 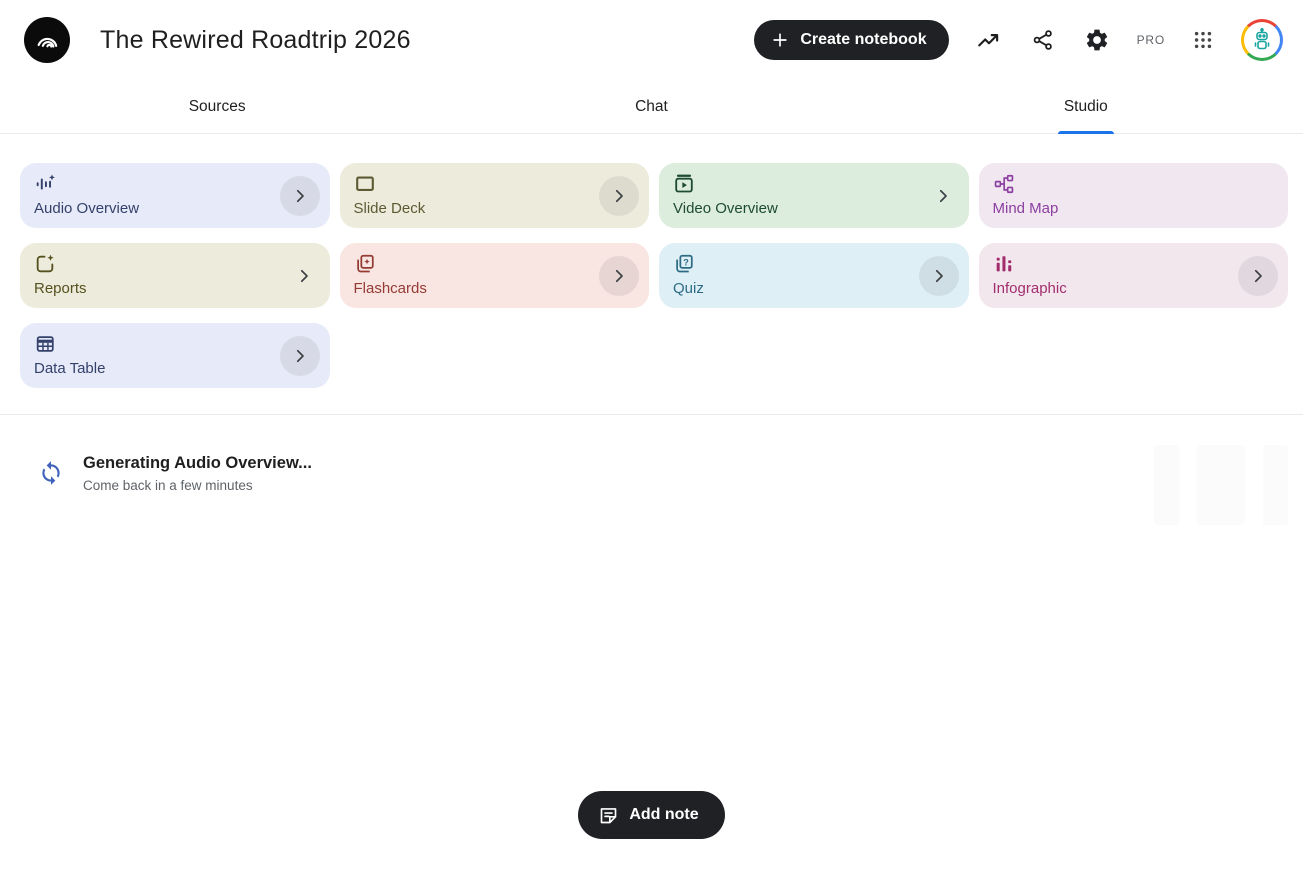 I want to click on card-quiz: ? Quiz, so click(x=814, y=275).